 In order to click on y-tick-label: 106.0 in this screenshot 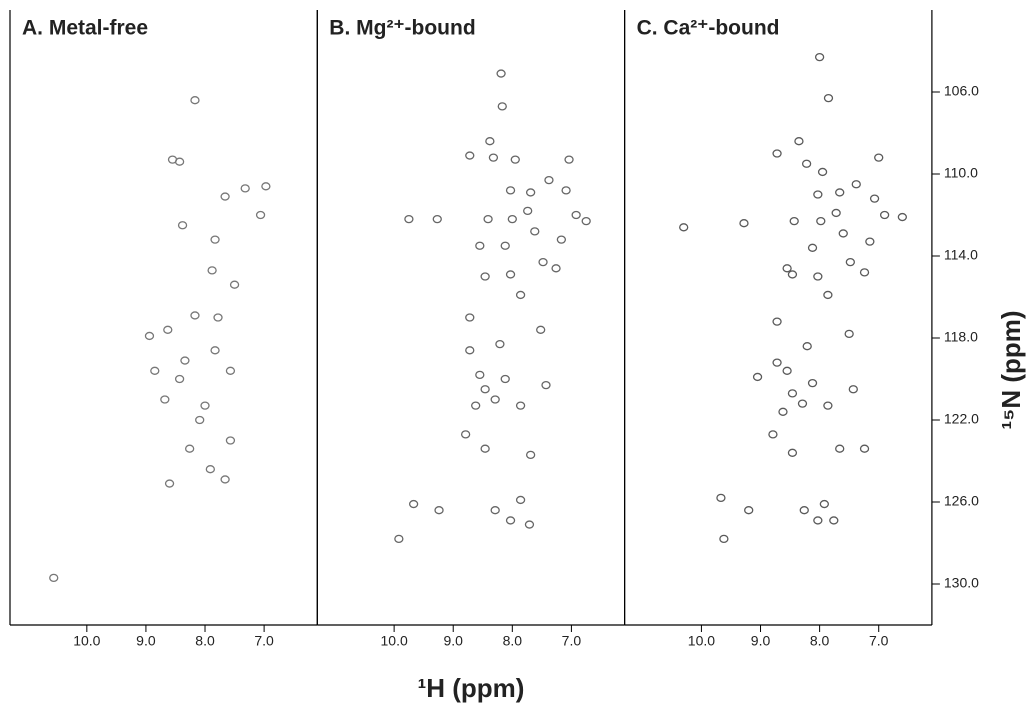, I will do `click(961, 91)`.